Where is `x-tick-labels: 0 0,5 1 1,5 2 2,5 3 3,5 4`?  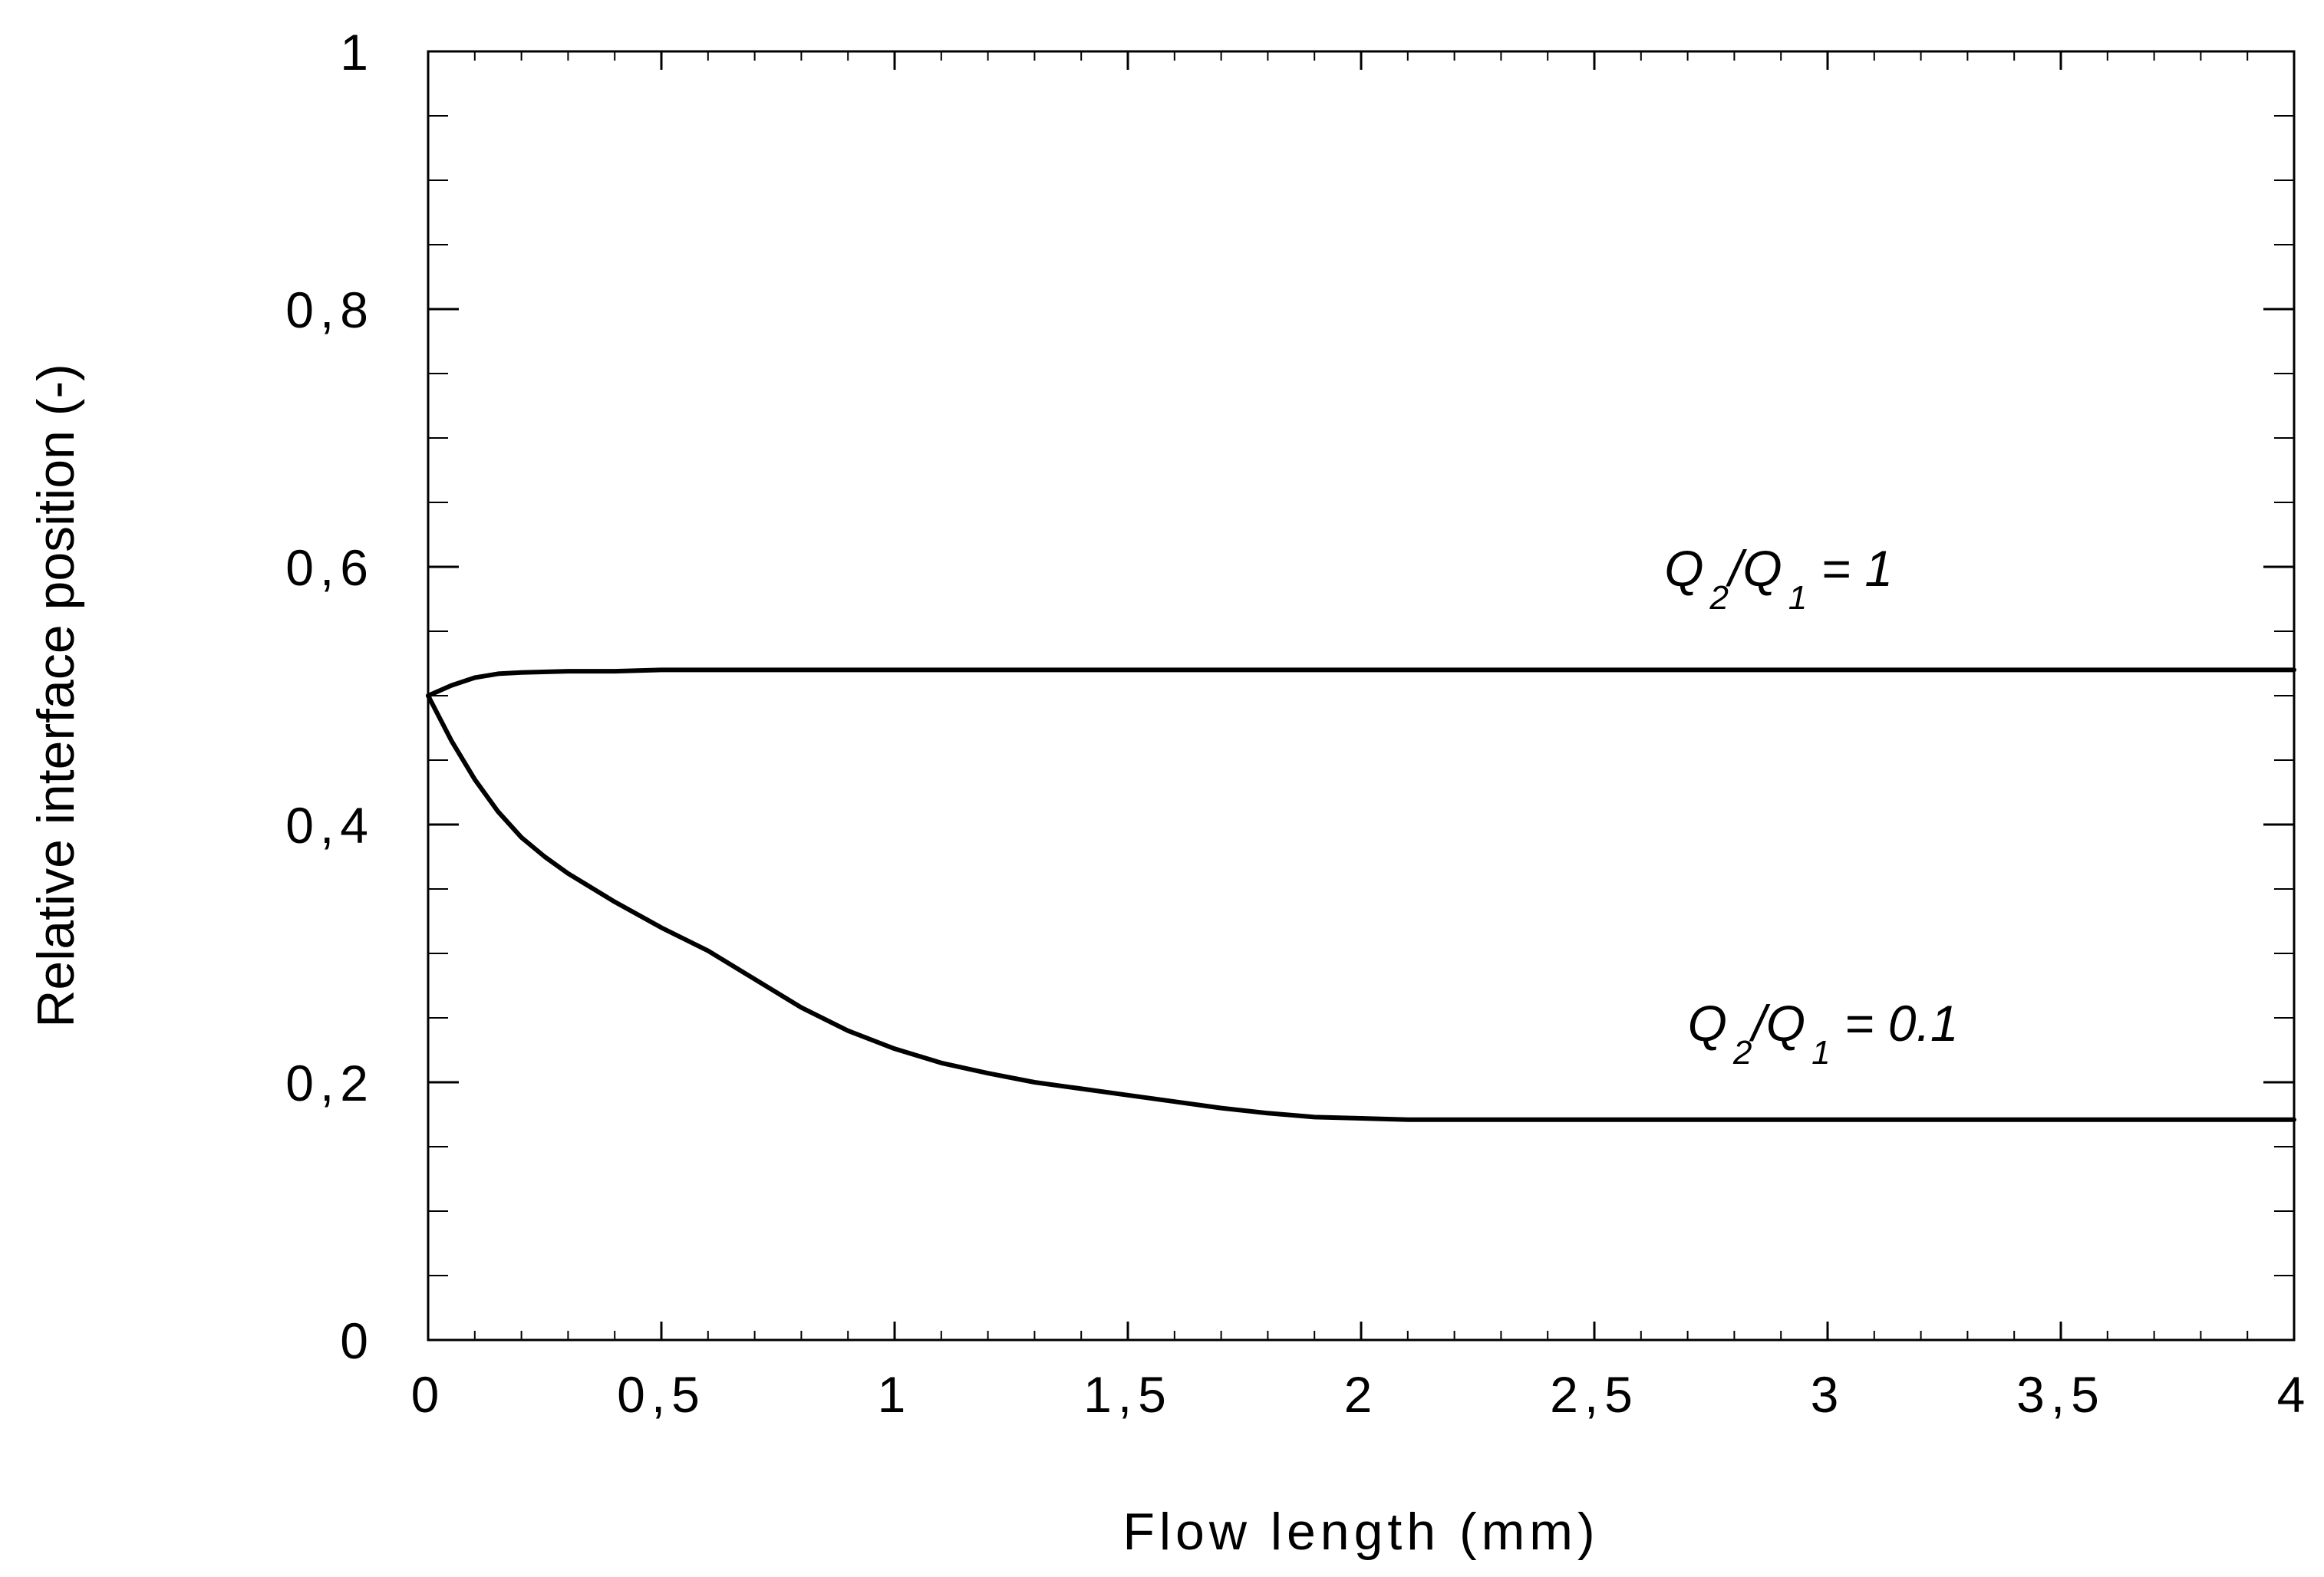
x-tick-labels: 0 0,5 1 1,5 2 2,5 3 3,5 4 is located at coordinates (1361, 1394).